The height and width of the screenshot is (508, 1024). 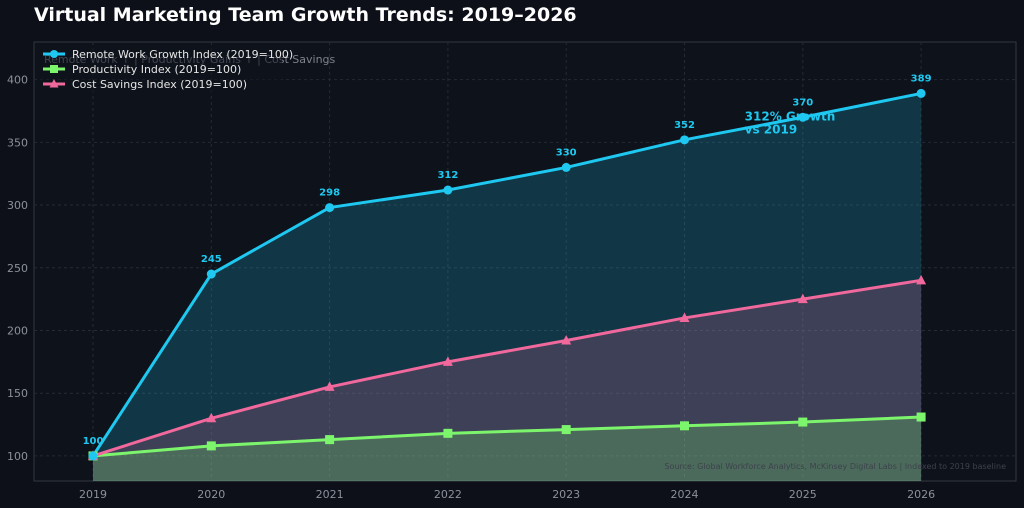 What do you see at coordinates (330, 208) in the screenshot?
I see `point-series-0-2021` at bounding box center [330, 208].